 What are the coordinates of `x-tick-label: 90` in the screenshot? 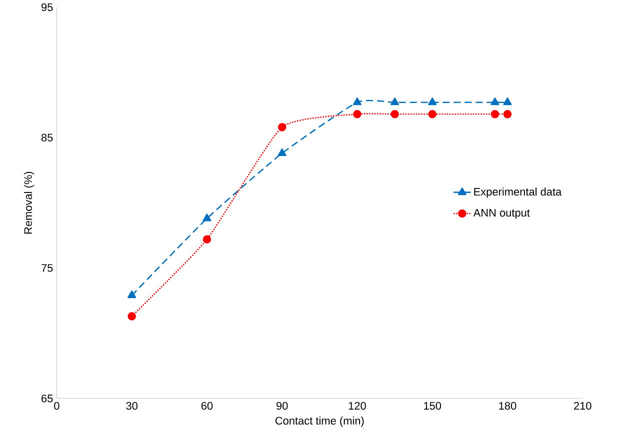 It's located at (282, 406).